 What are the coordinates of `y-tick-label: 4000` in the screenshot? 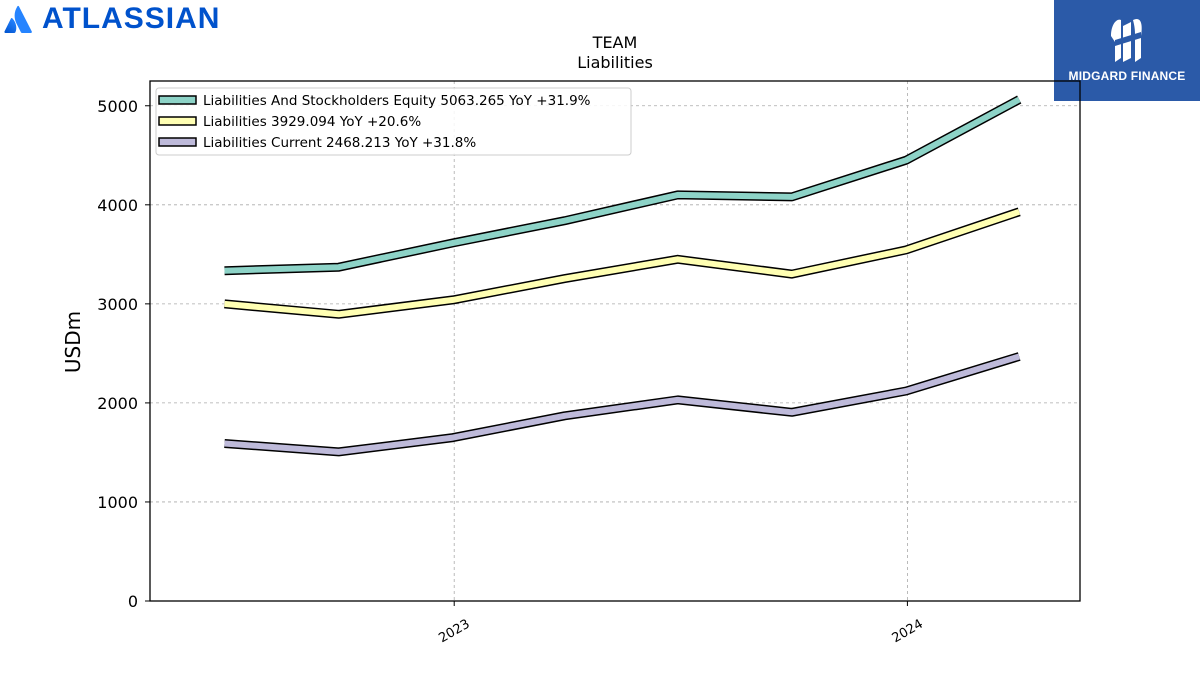 It's located at (117, 205).